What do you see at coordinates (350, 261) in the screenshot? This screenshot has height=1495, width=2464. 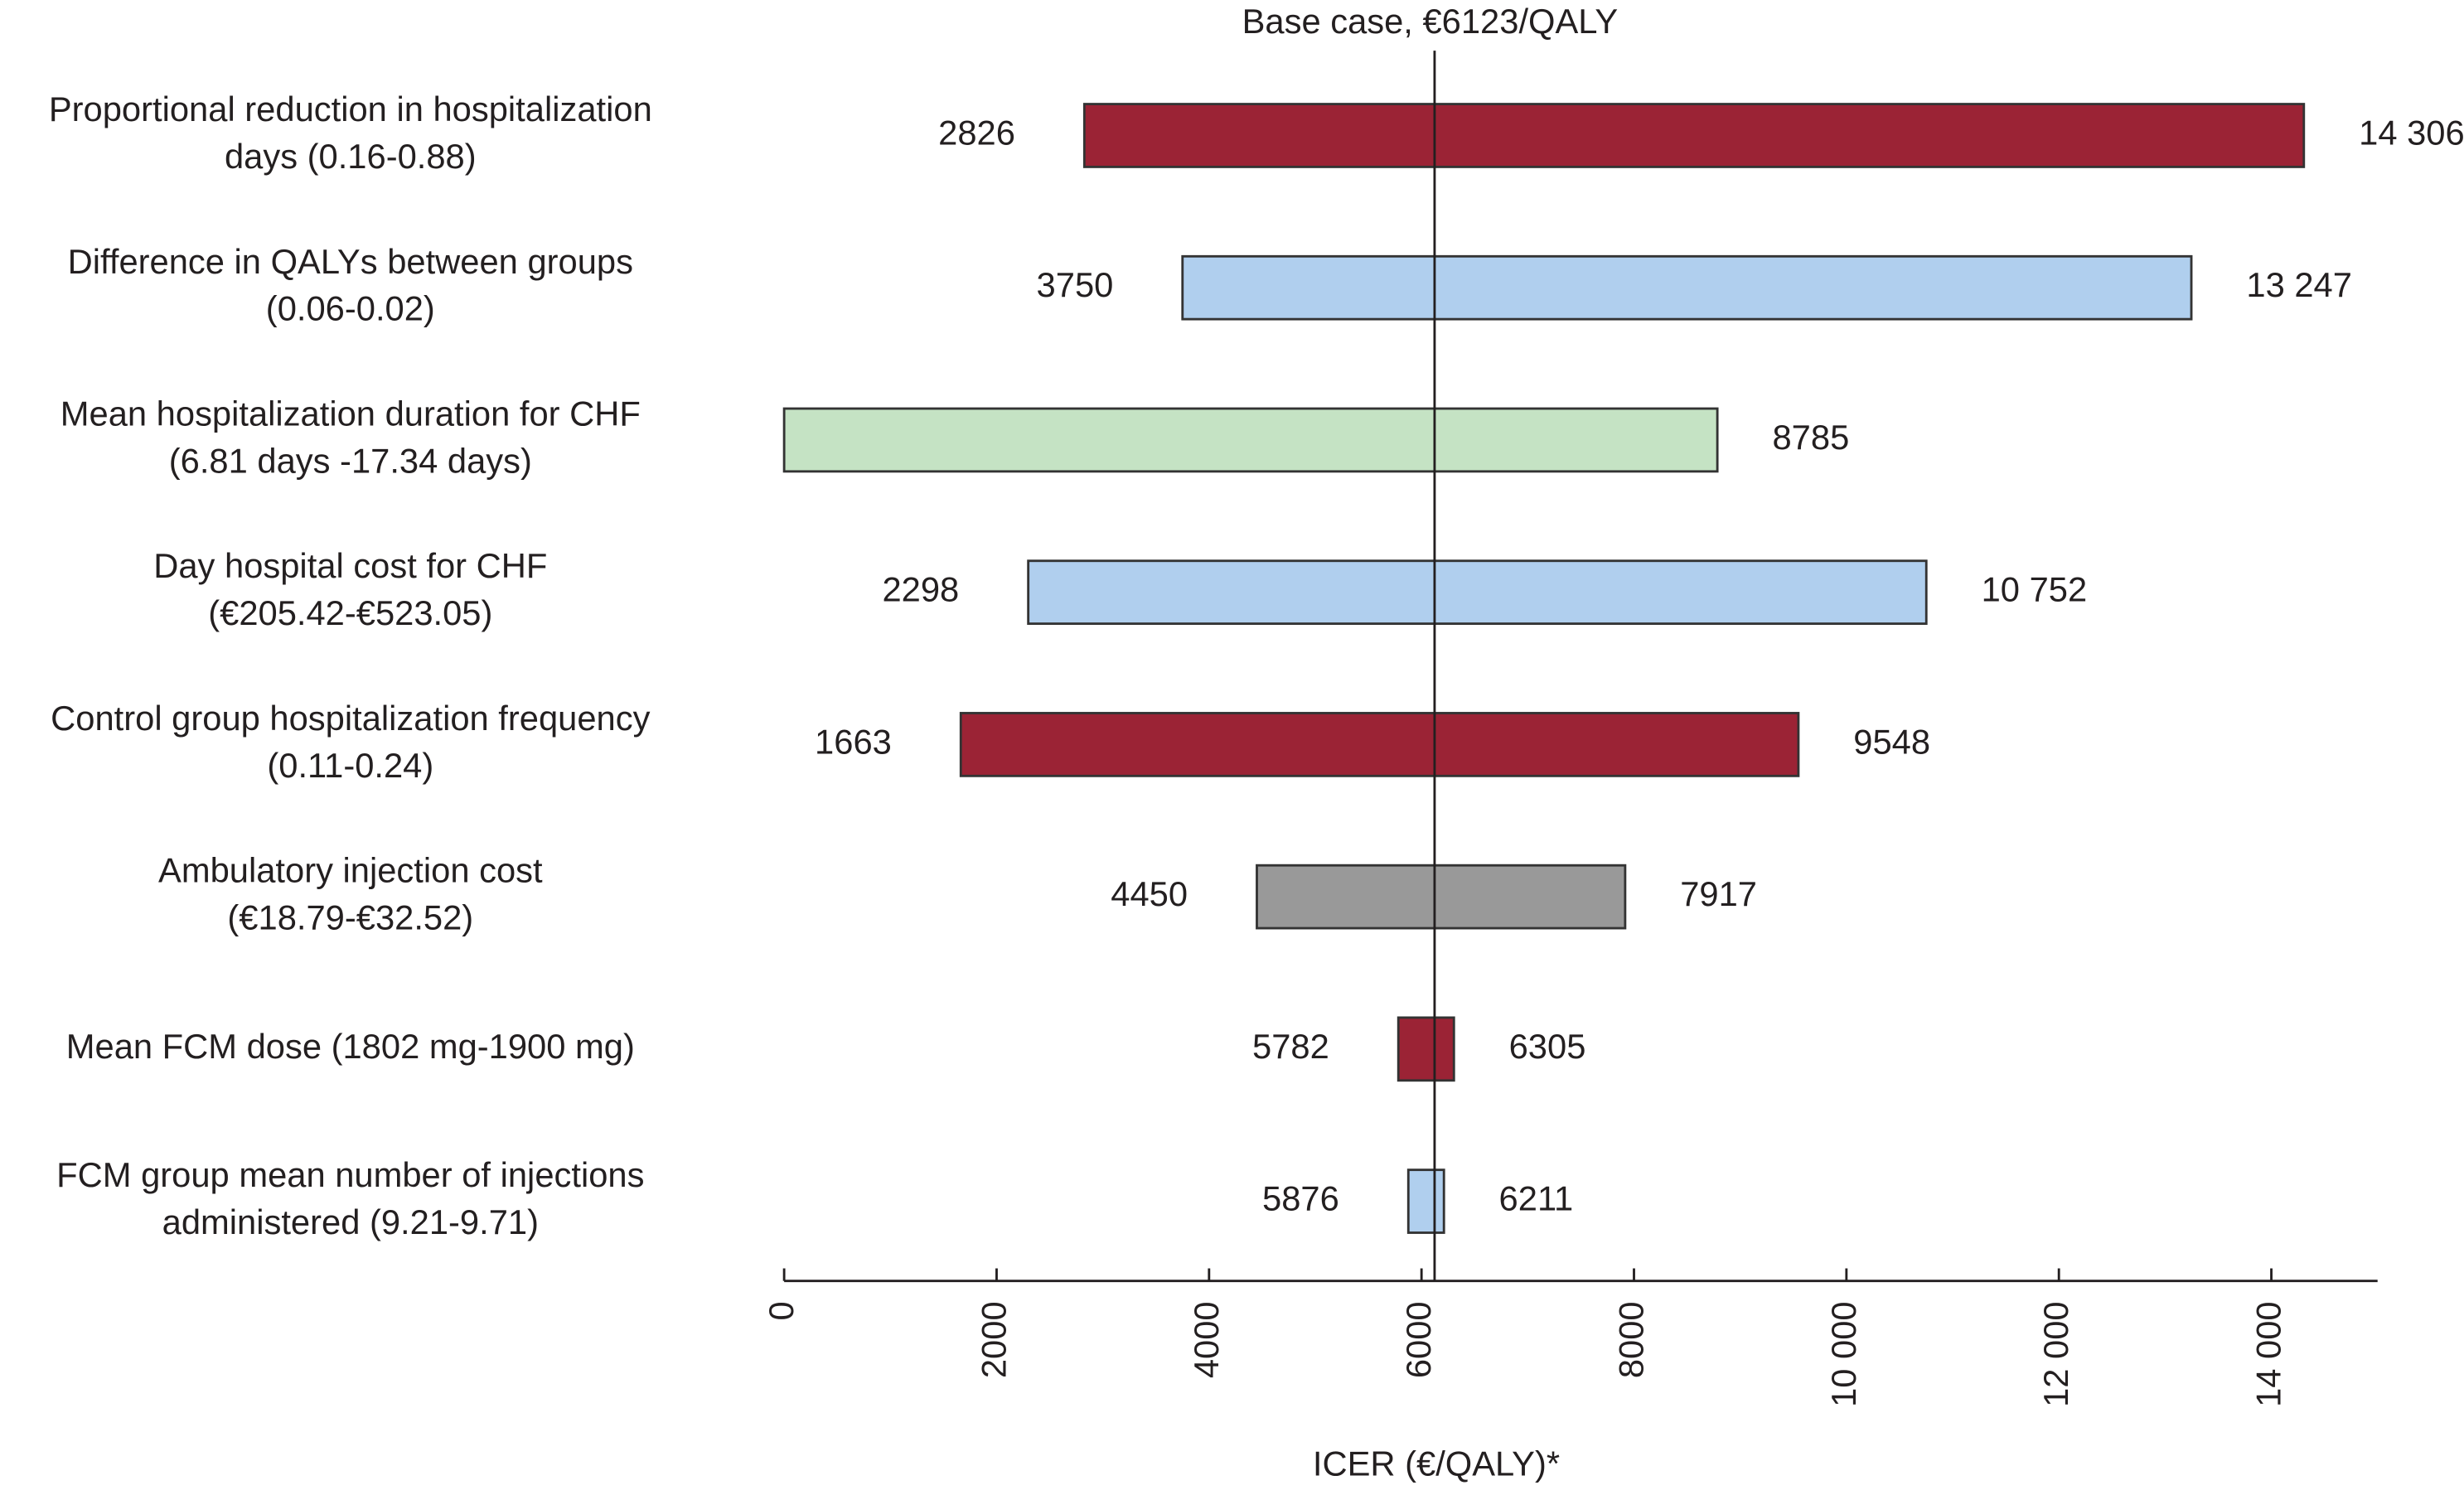 I see `category-label: Difference in QALYs between groups` at bounding box center [350, 261].